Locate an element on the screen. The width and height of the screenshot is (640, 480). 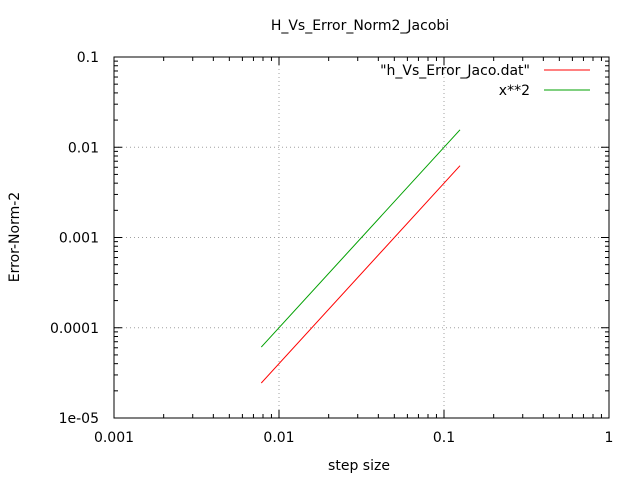
y-tick-label: 0.0001 is located at coordinates (74, 329).